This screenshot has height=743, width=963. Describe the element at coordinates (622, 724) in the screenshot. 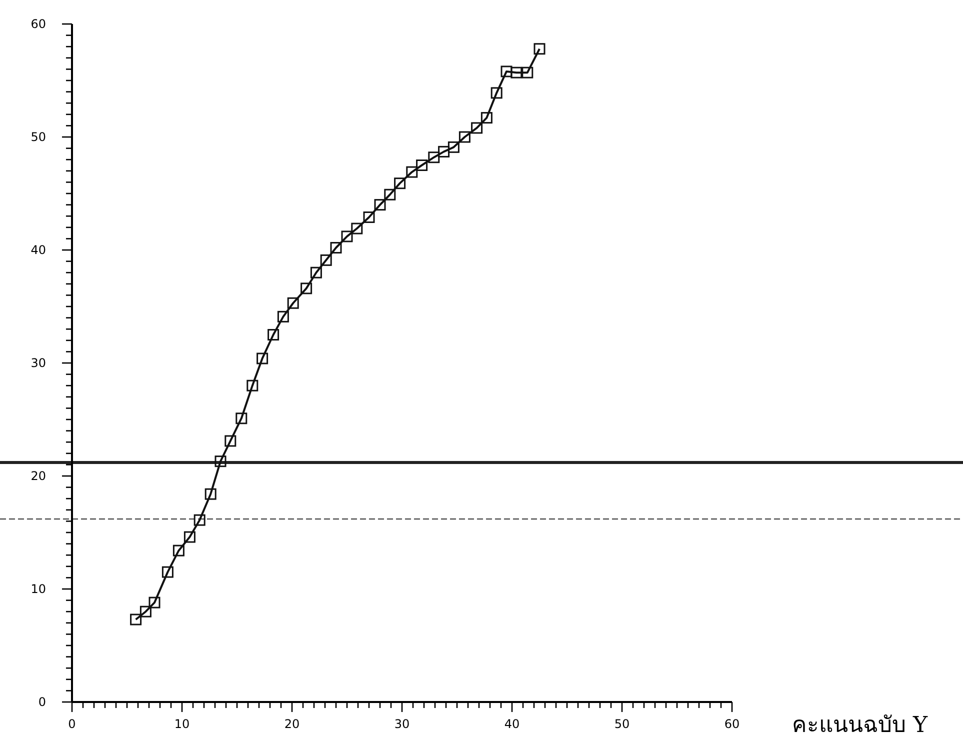

I see `x-tick-label: 50` at that location.